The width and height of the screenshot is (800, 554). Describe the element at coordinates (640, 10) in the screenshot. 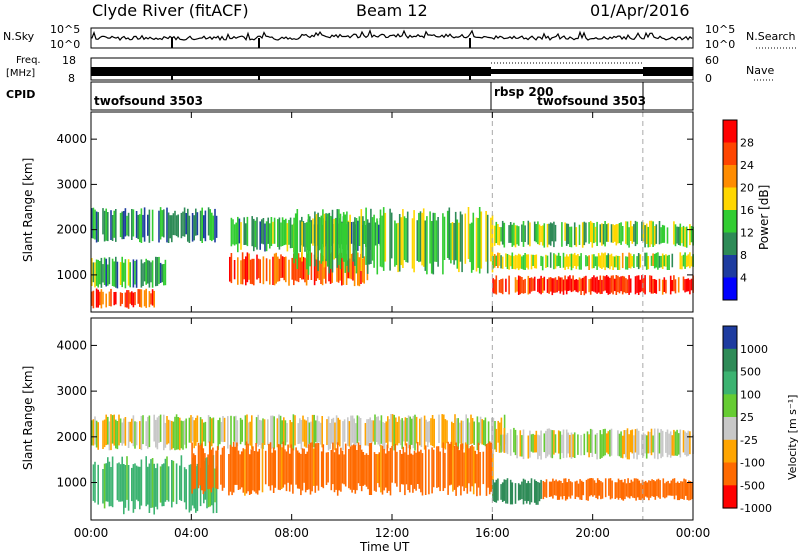

I see `date-title: 01/Apr/2016` at that location.